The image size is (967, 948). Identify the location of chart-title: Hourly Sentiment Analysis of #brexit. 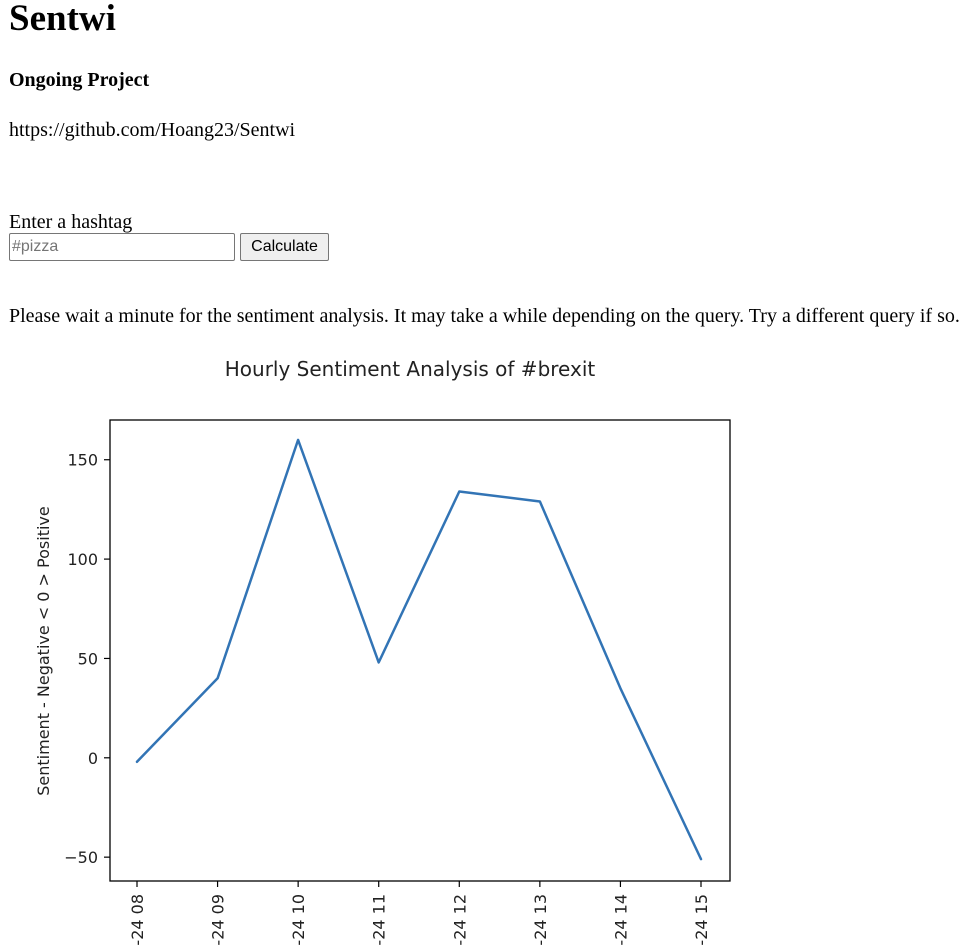
(410, 369).